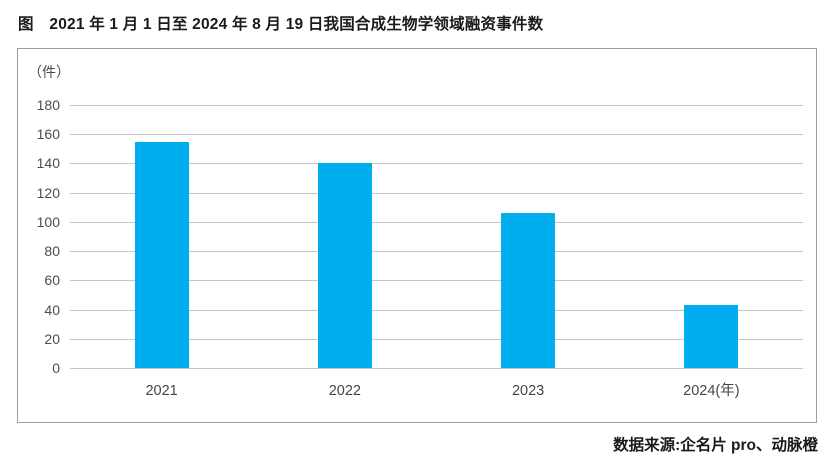 This screenshot has width=831, height=462. I want to click on y-tick-label-120: 120, so click(48, 192).